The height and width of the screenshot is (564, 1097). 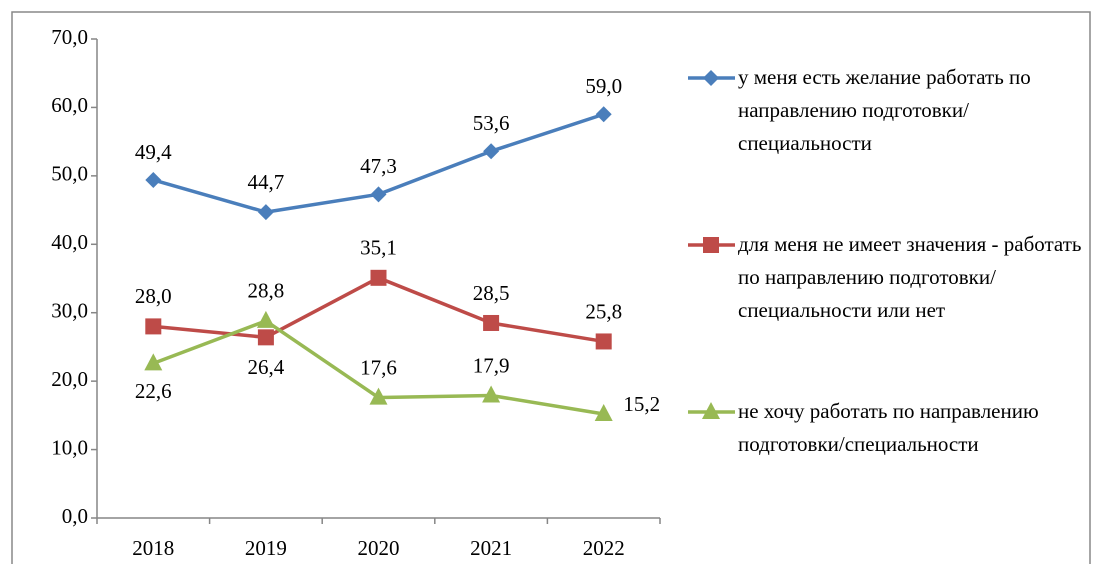 I want to click on y-tick-label: 20,0, so click(x=69, y=379).